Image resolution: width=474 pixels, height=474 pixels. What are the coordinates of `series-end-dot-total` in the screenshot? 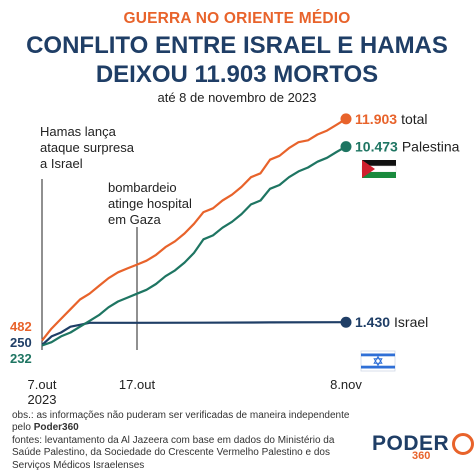 It's located at (346, 119).